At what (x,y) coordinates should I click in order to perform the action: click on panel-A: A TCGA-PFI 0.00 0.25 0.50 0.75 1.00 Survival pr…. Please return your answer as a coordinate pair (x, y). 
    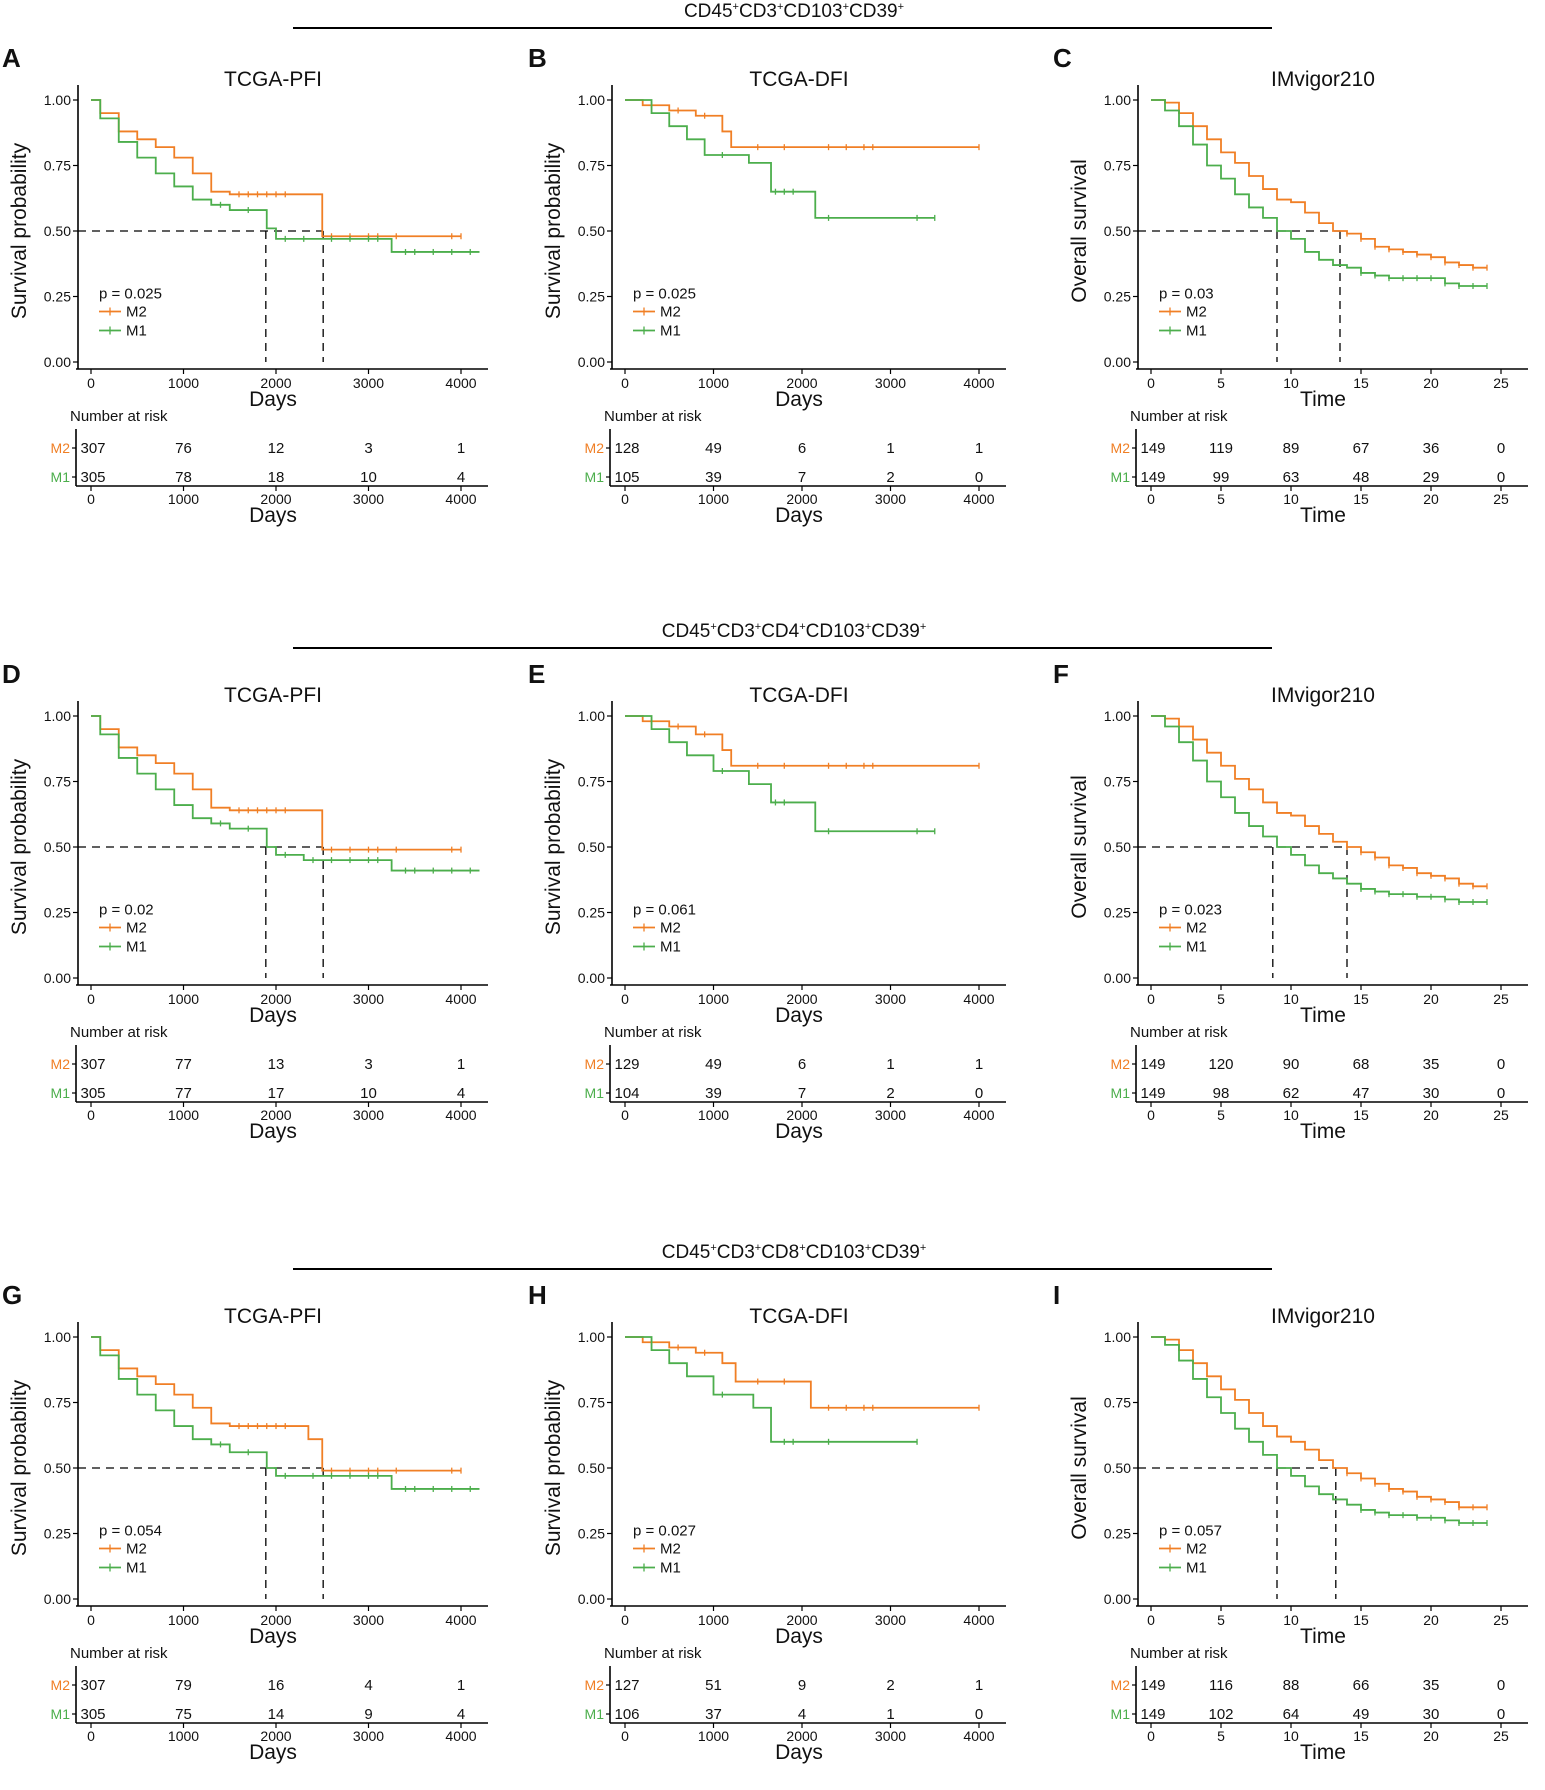
    Looking at the image, I should click on (245, 285).